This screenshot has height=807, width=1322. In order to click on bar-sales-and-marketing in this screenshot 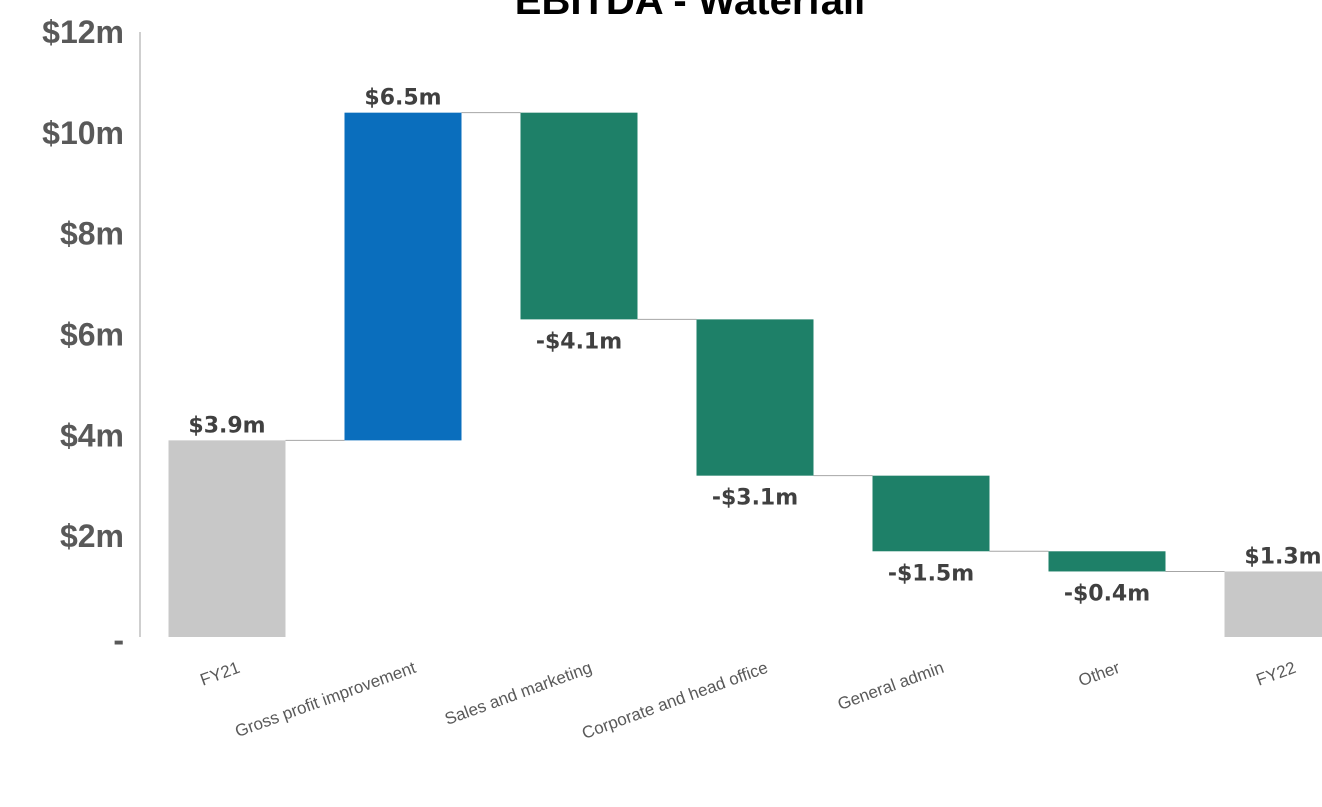, I will do `click(579, 216)`.